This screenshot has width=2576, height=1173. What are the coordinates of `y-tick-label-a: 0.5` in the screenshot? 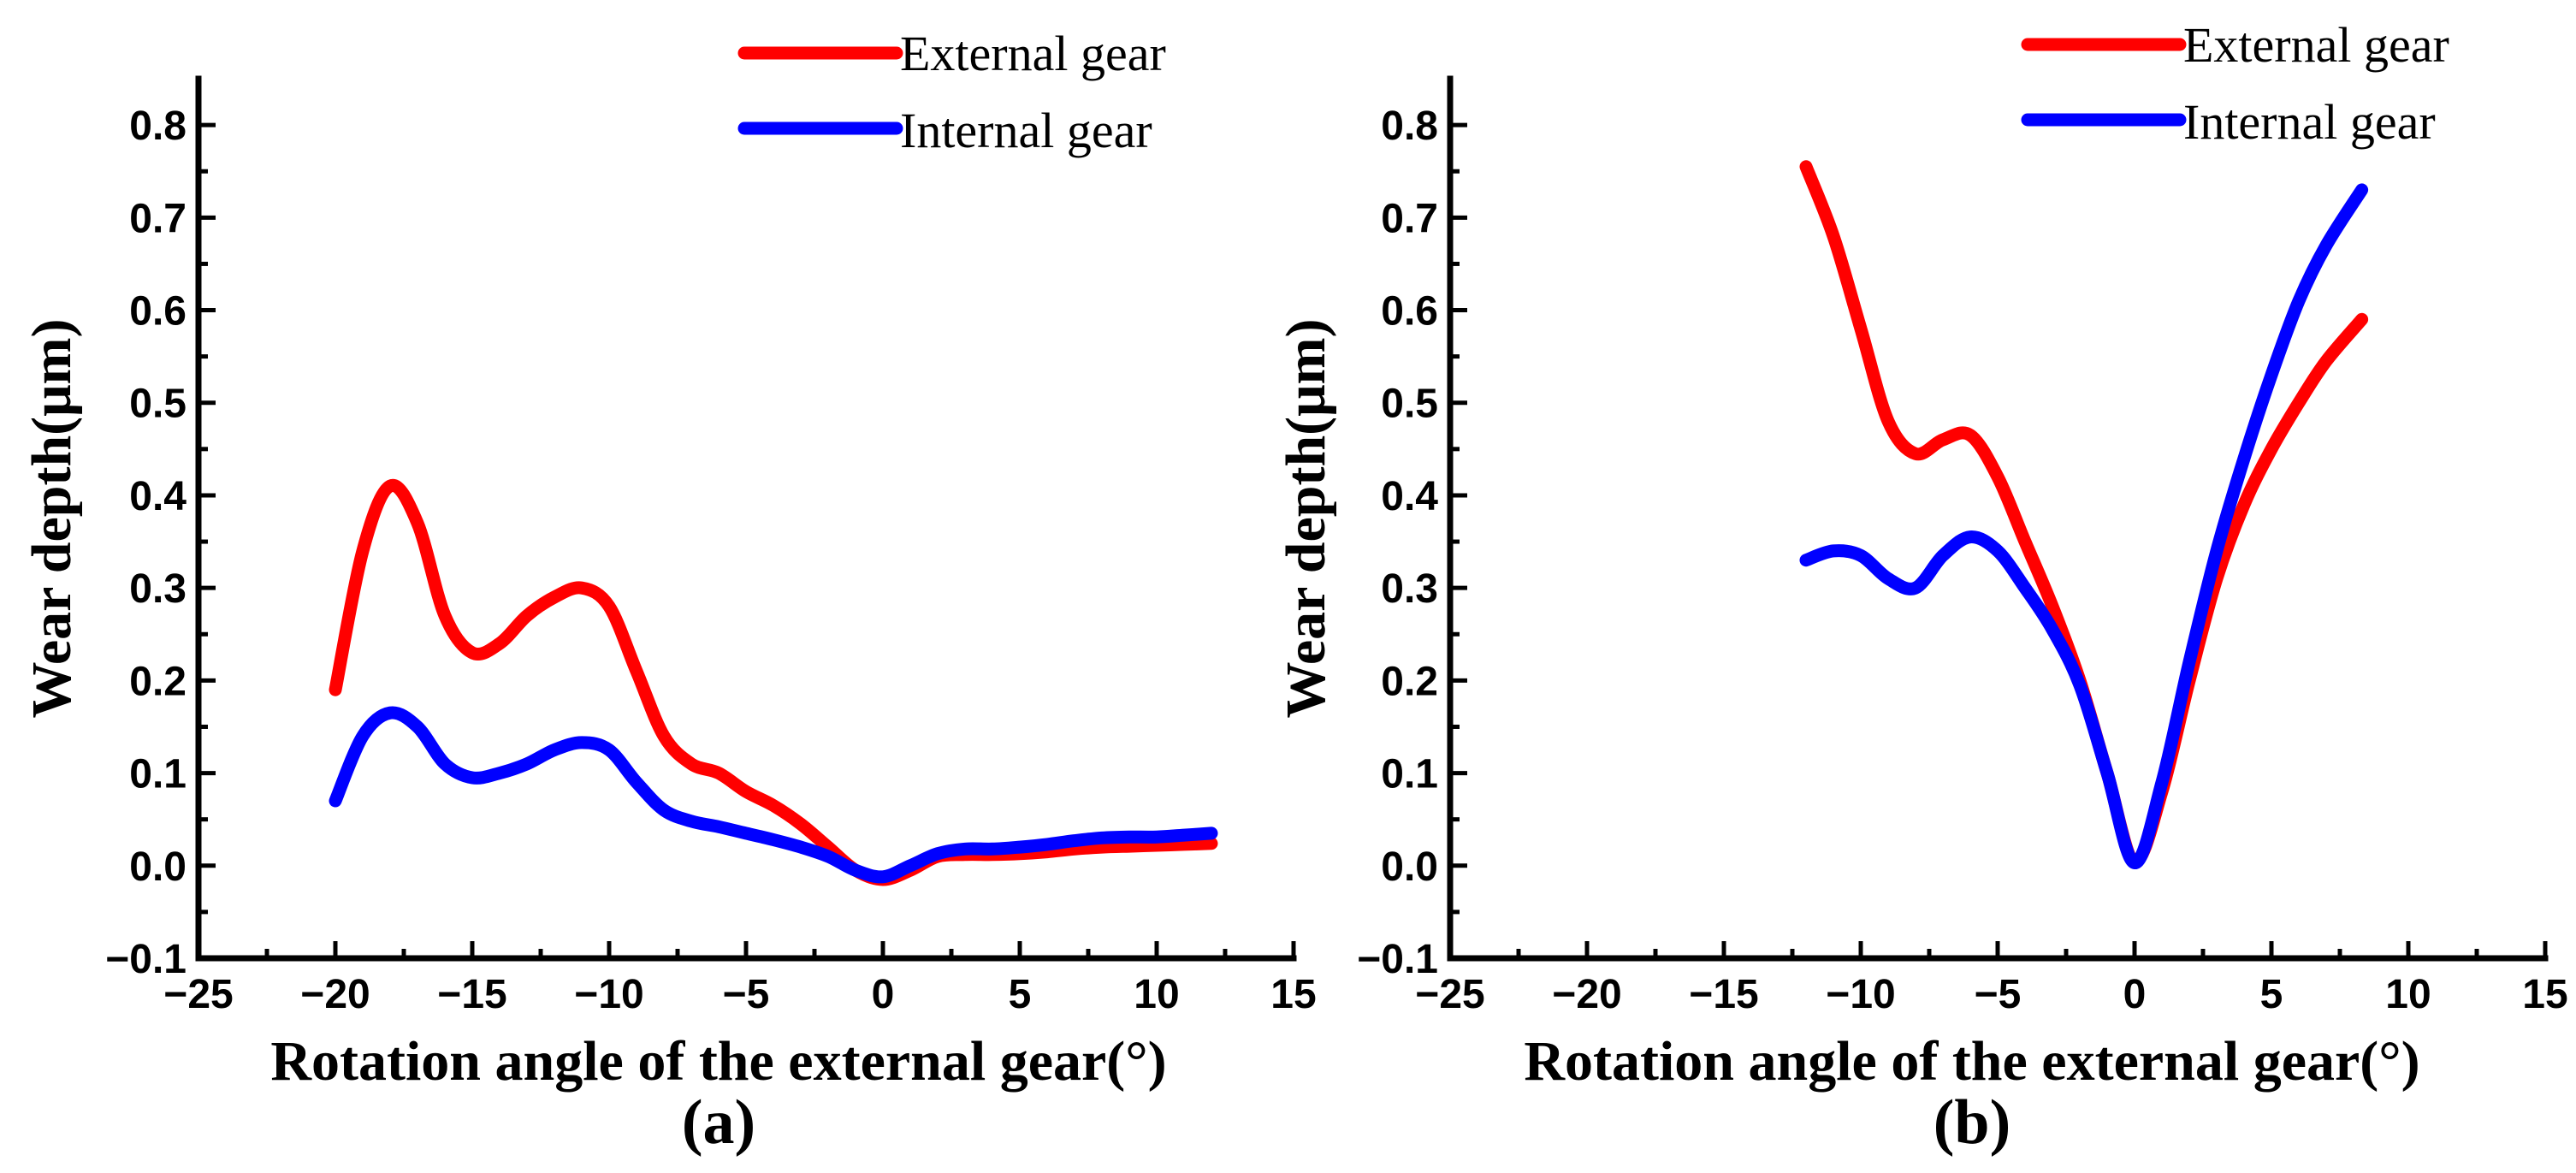 It's located at (158, 404).